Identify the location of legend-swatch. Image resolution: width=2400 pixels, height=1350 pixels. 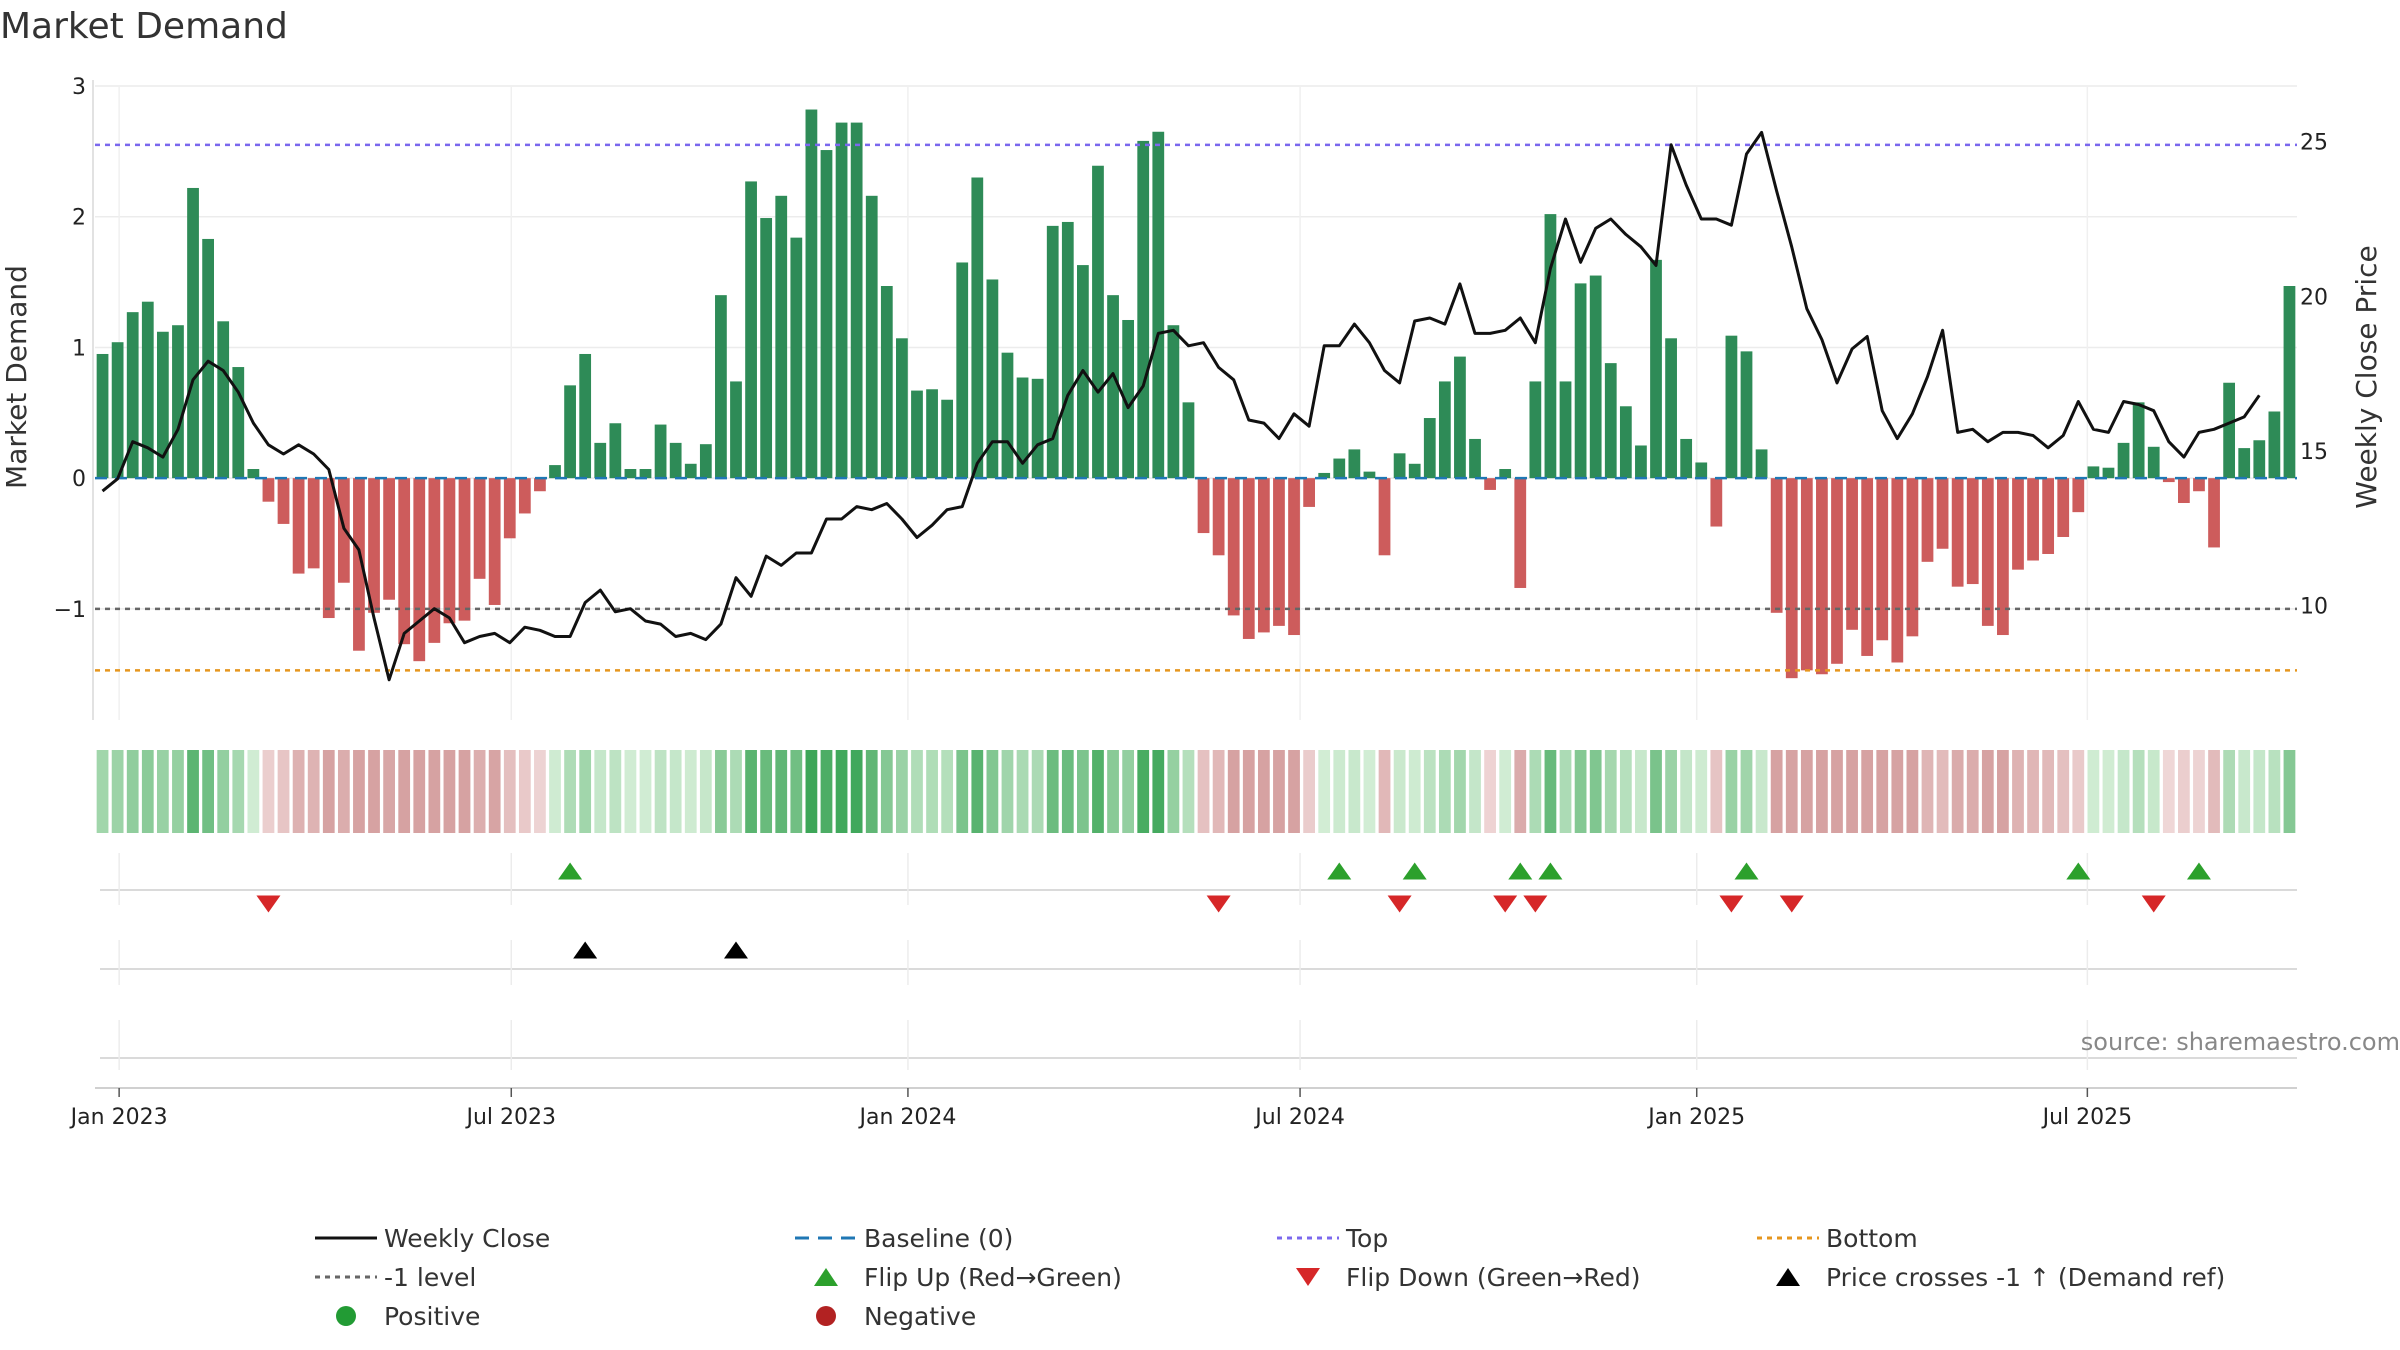
(826, 1277).